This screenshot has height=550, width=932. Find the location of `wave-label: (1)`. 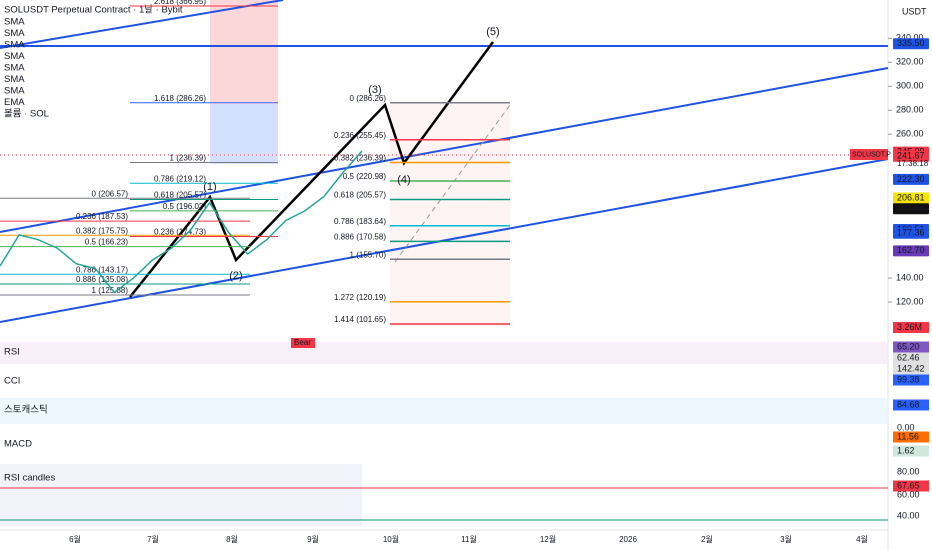

wave-label: (1) is located at coordinates (209, 187).